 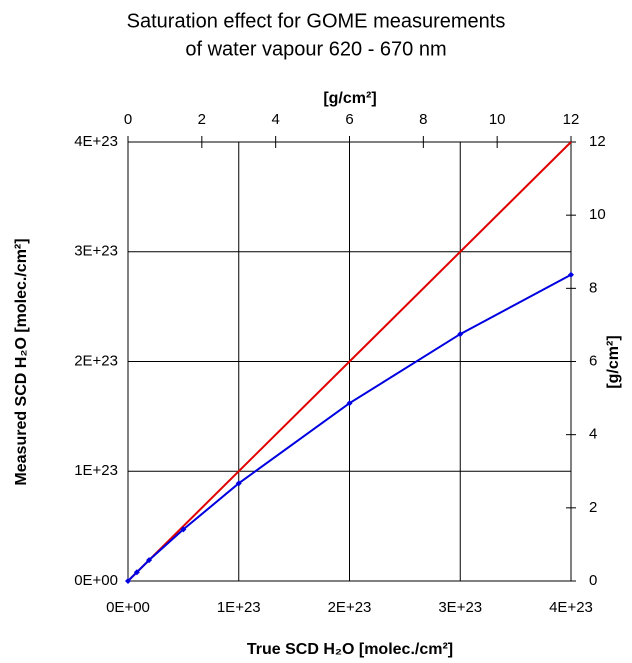 I want to click on x-tick-label: 0E+00, so click(x=128, y=607).